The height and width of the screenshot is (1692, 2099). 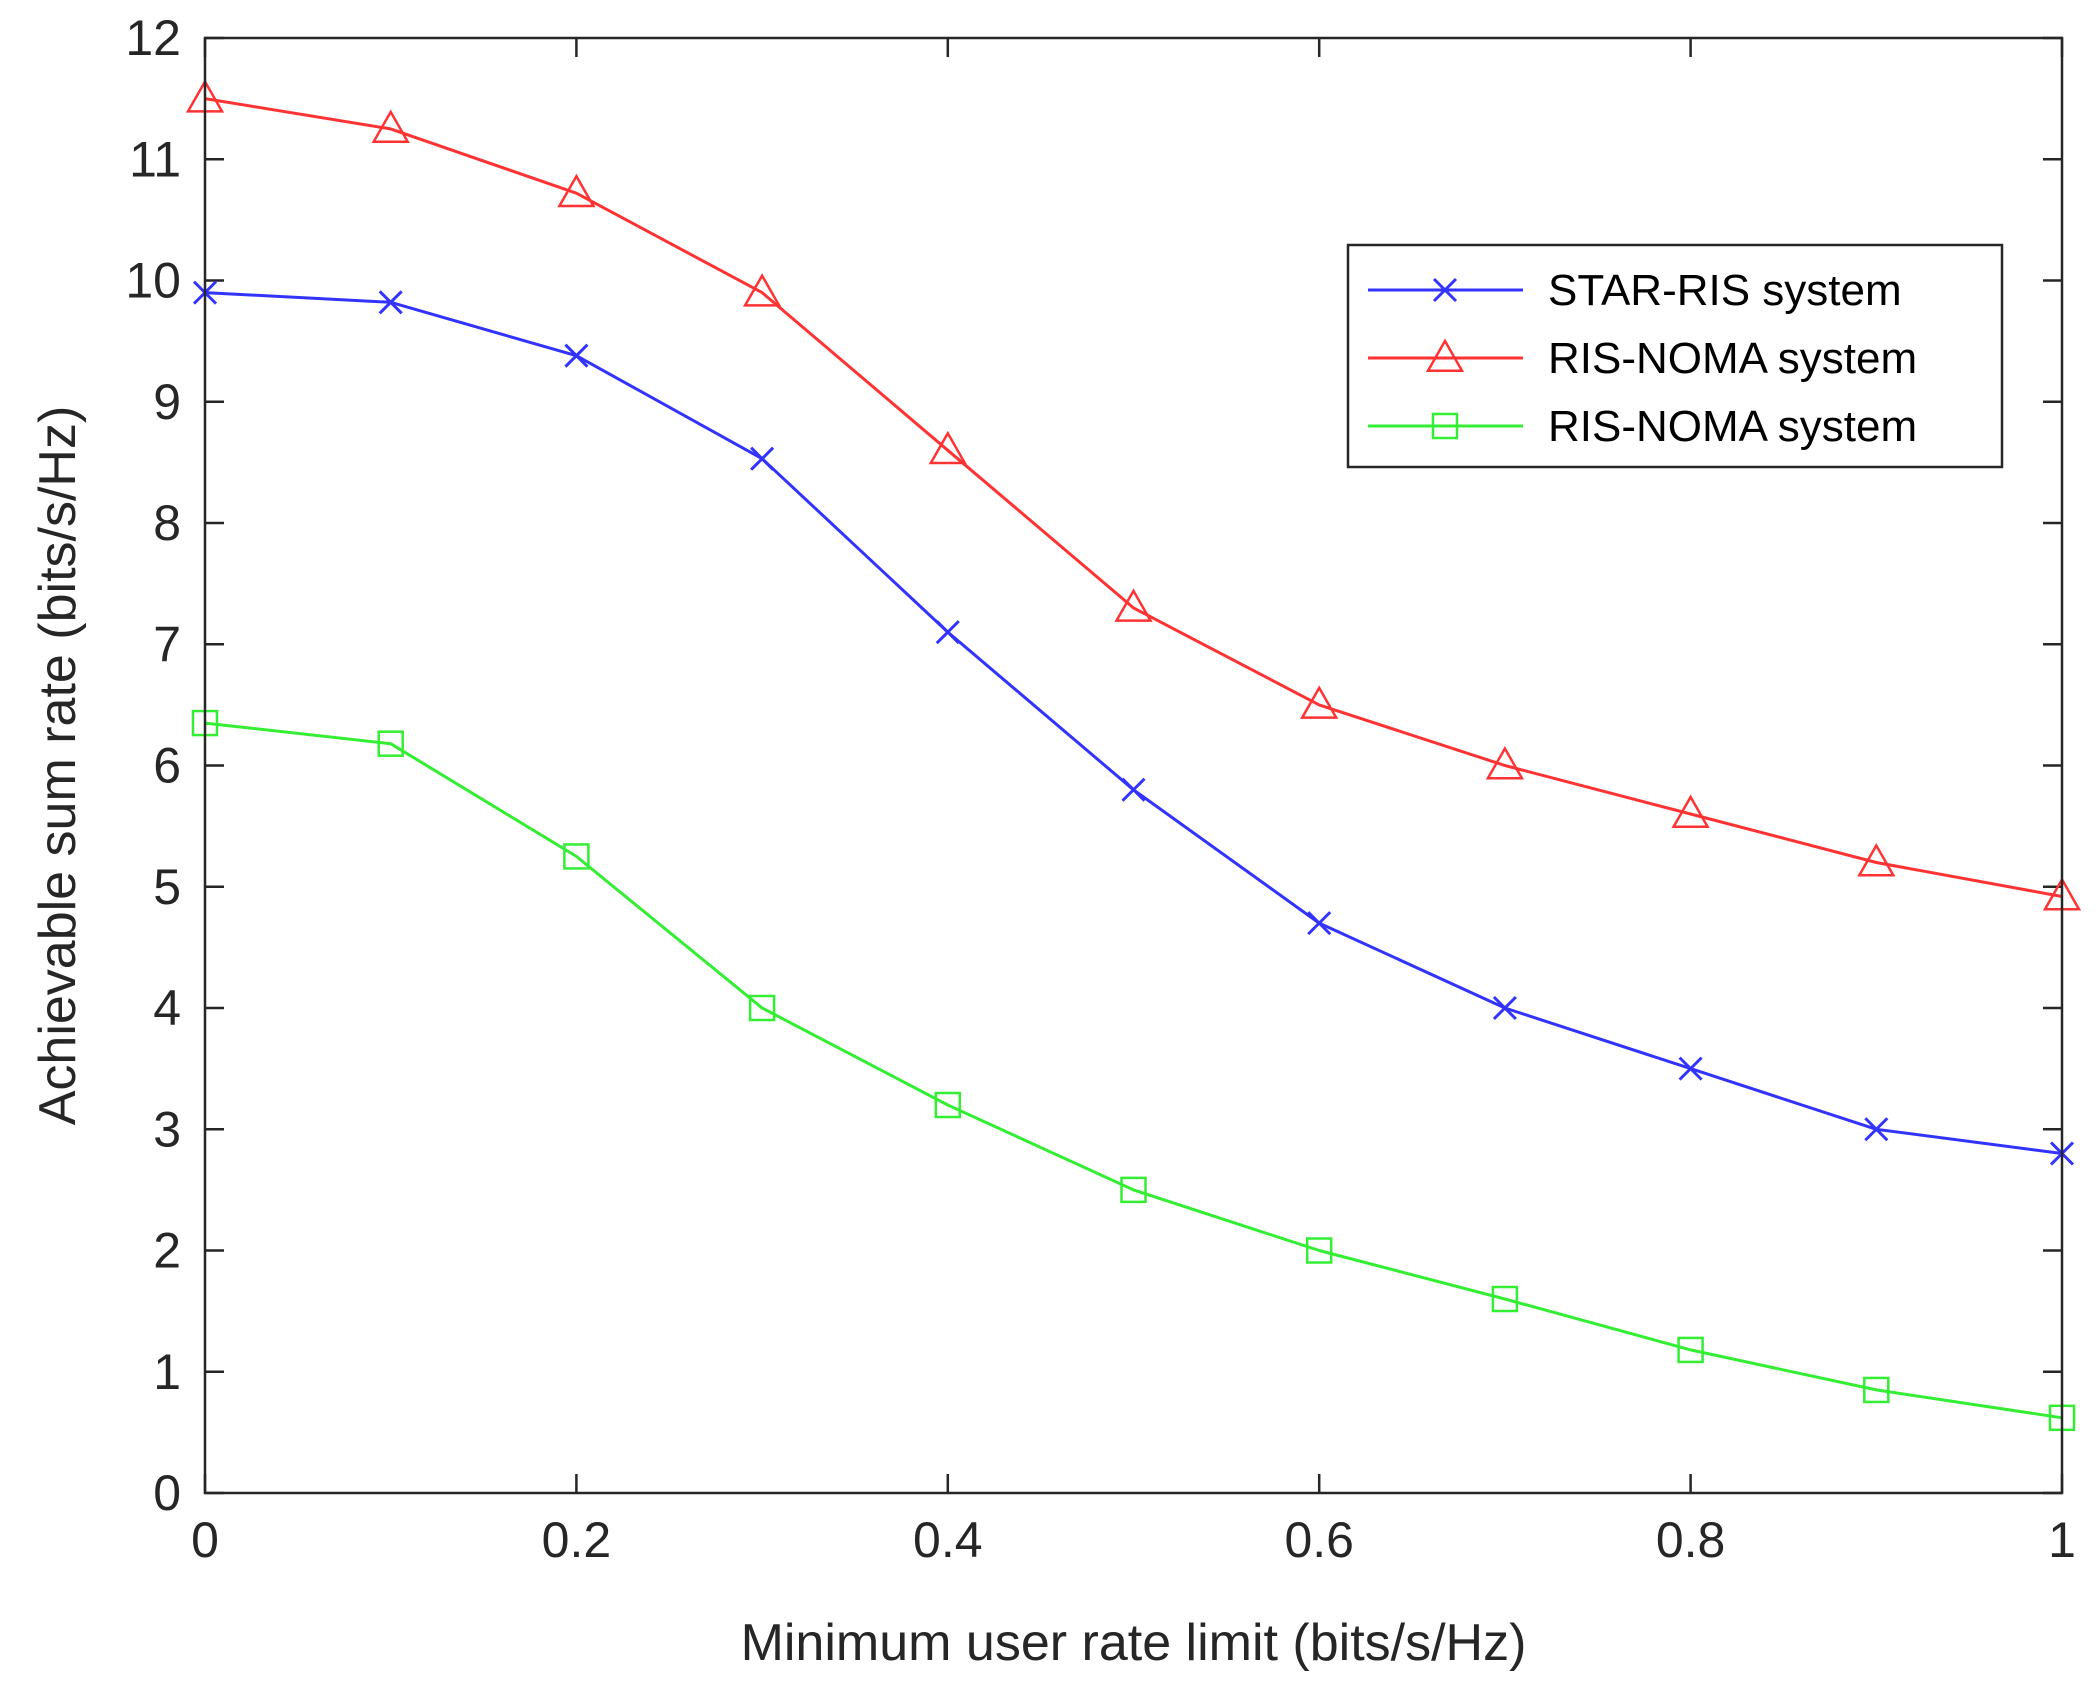 What do you see at coordinates (948, 1540) in the screenshot?
I see `x-tick-label-2: 0.4` at bounding box center [948, 1540].